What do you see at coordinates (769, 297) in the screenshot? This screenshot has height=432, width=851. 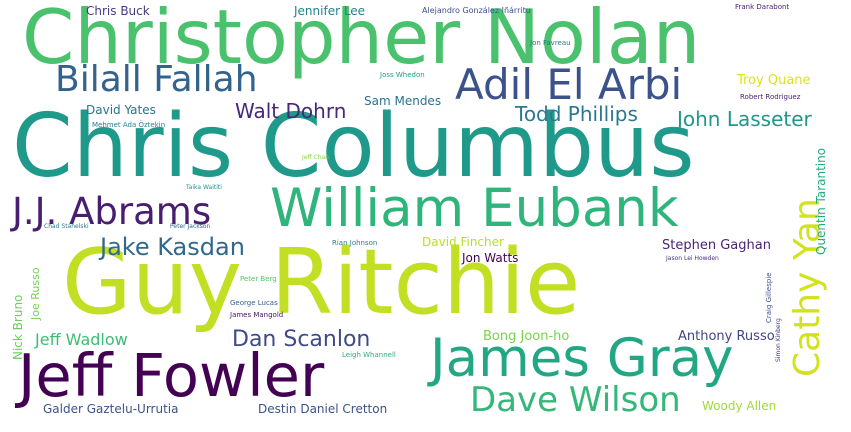 I see `word-craig-gillespie: Craig Gillespie` at bounding box center [769, 297].